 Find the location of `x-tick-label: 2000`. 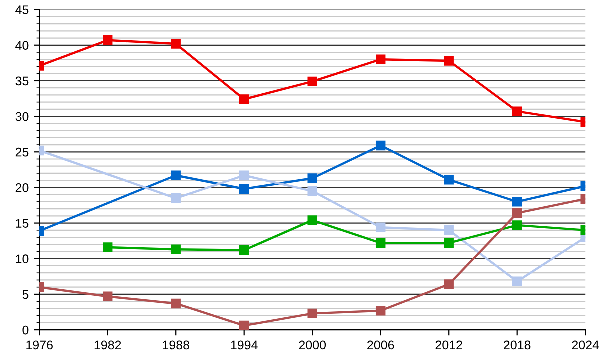

x-tick-label: 2000 is located at coordinates (312, 345).